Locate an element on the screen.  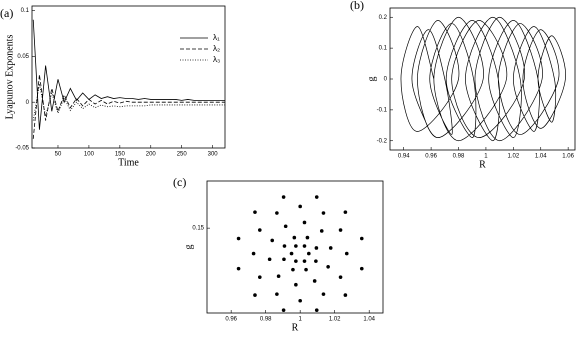
x-tick-label: 50 is located at coordinates (58, 155).